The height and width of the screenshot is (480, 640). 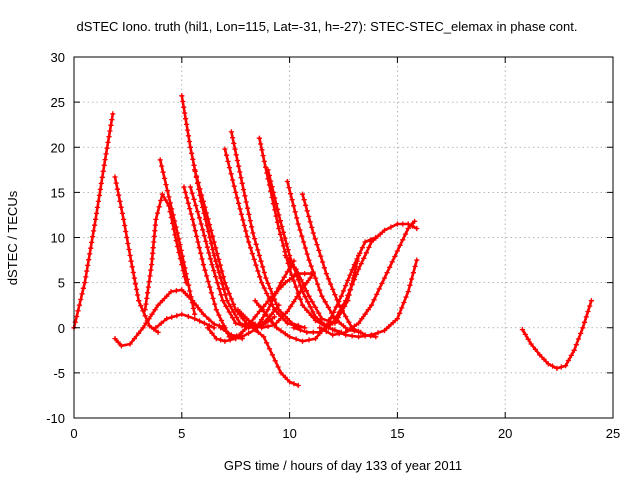 I want to click on x-axis-label: GPS time / hours of day 133 of year 2011, so click(x=343, y=465).